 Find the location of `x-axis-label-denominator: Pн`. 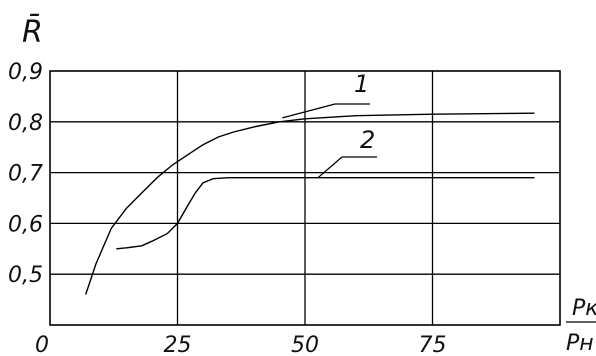

x-axis-label-denominator: Pн is located at coordinates (580, 343).